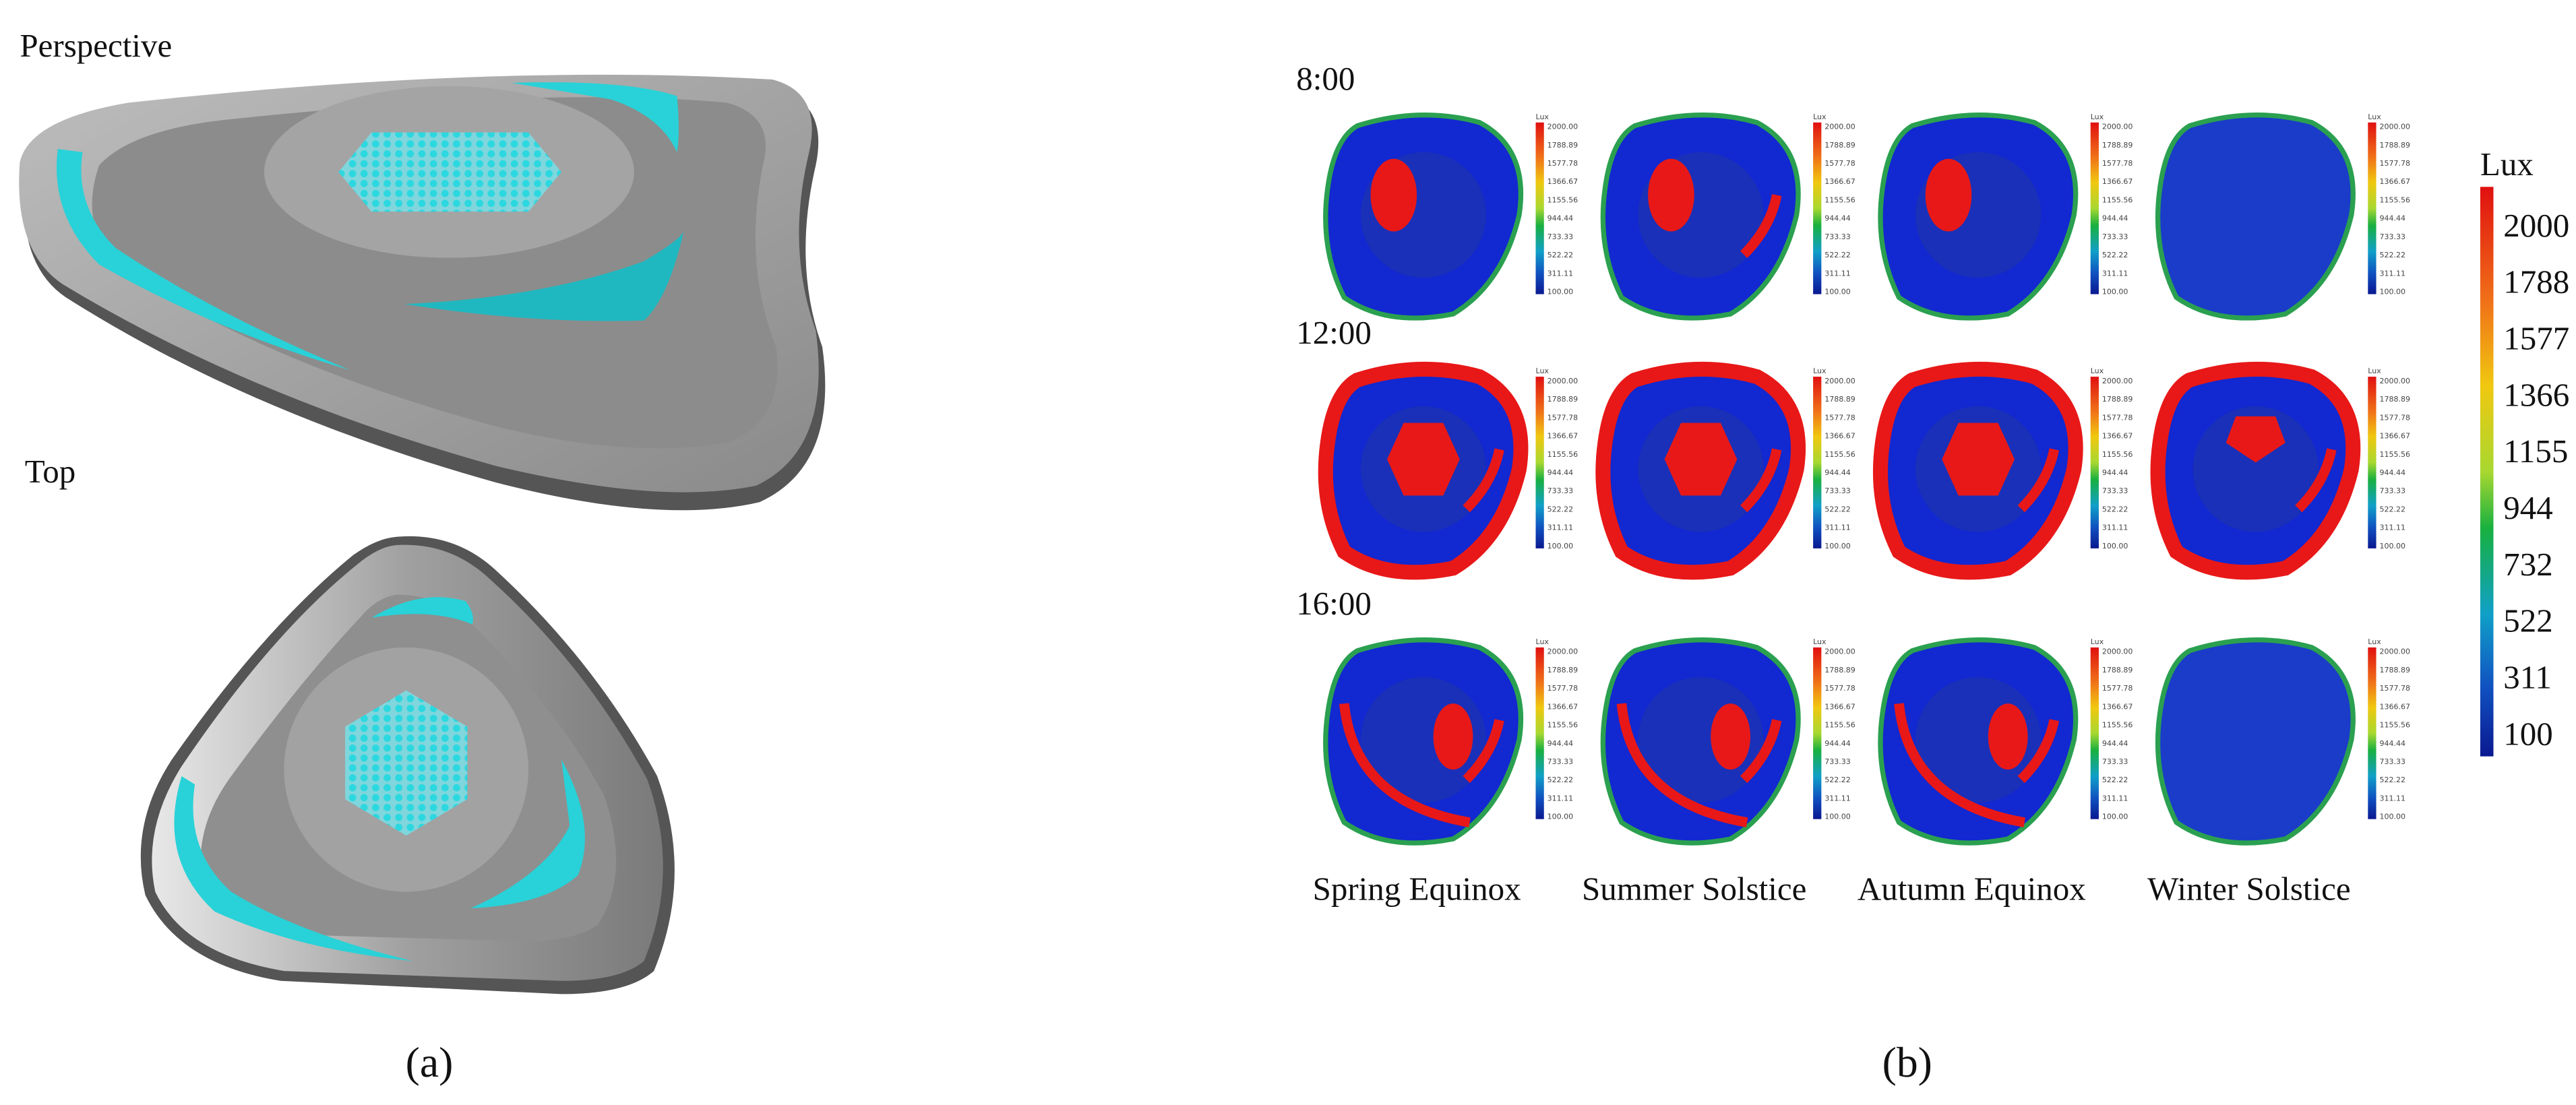 This screenshot has height=1105, width=2576. I want to click on colorbar-tick-label: 1788, so click(2536, 282).